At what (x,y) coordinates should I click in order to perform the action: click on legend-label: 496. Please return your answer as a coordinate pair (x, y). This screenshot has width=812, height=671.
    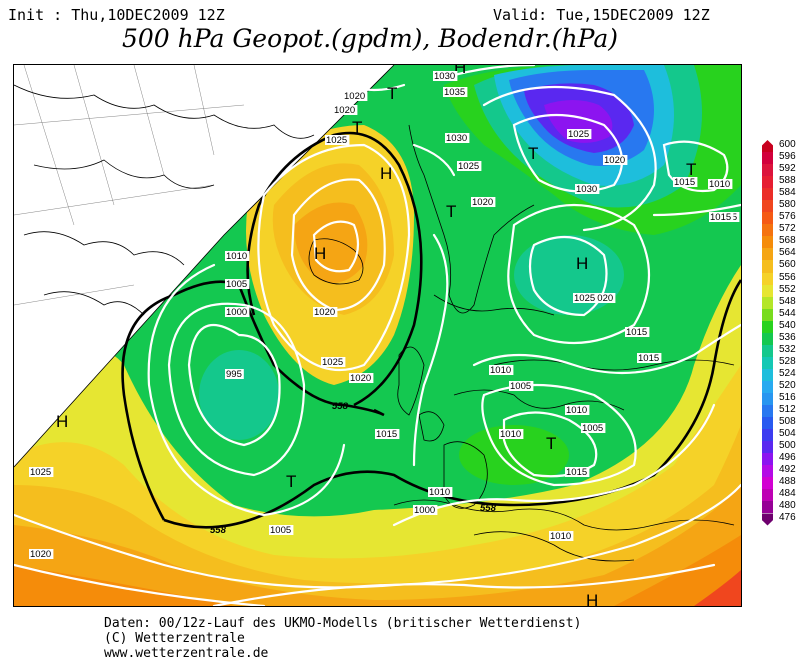
    Looking at the image, I should click on (787, 458).